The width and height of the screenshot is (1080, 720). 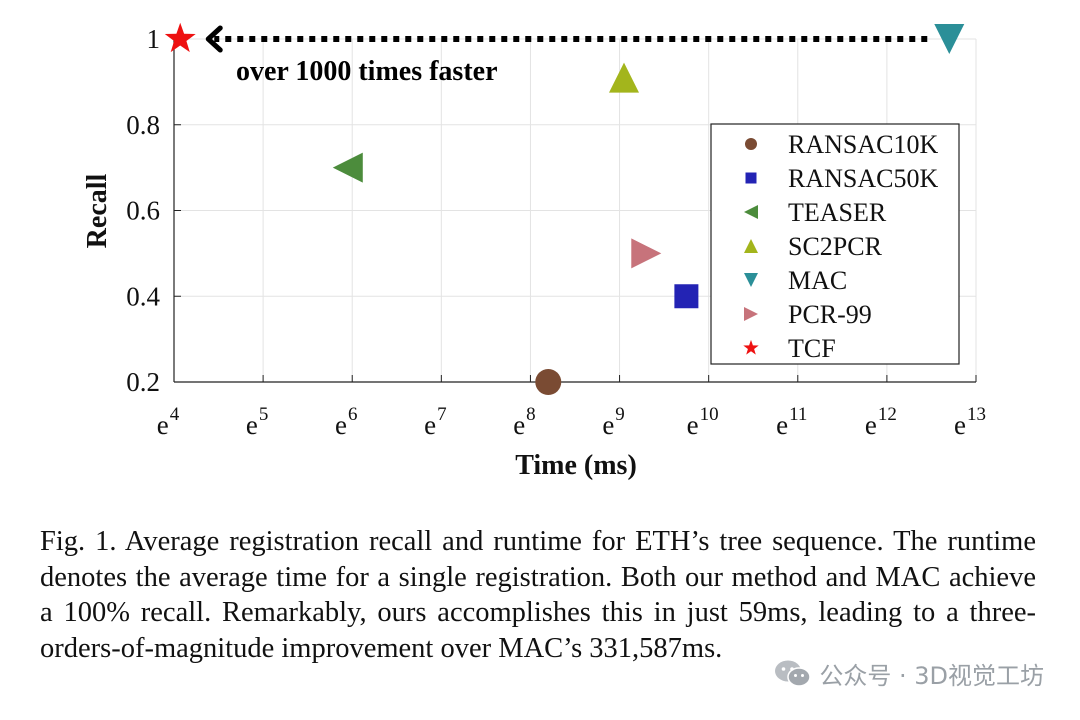 What do you see at coordinates (524, 422) in the screenshot?
I see `x-tick-label: e8` at bounding box center [524, 422].